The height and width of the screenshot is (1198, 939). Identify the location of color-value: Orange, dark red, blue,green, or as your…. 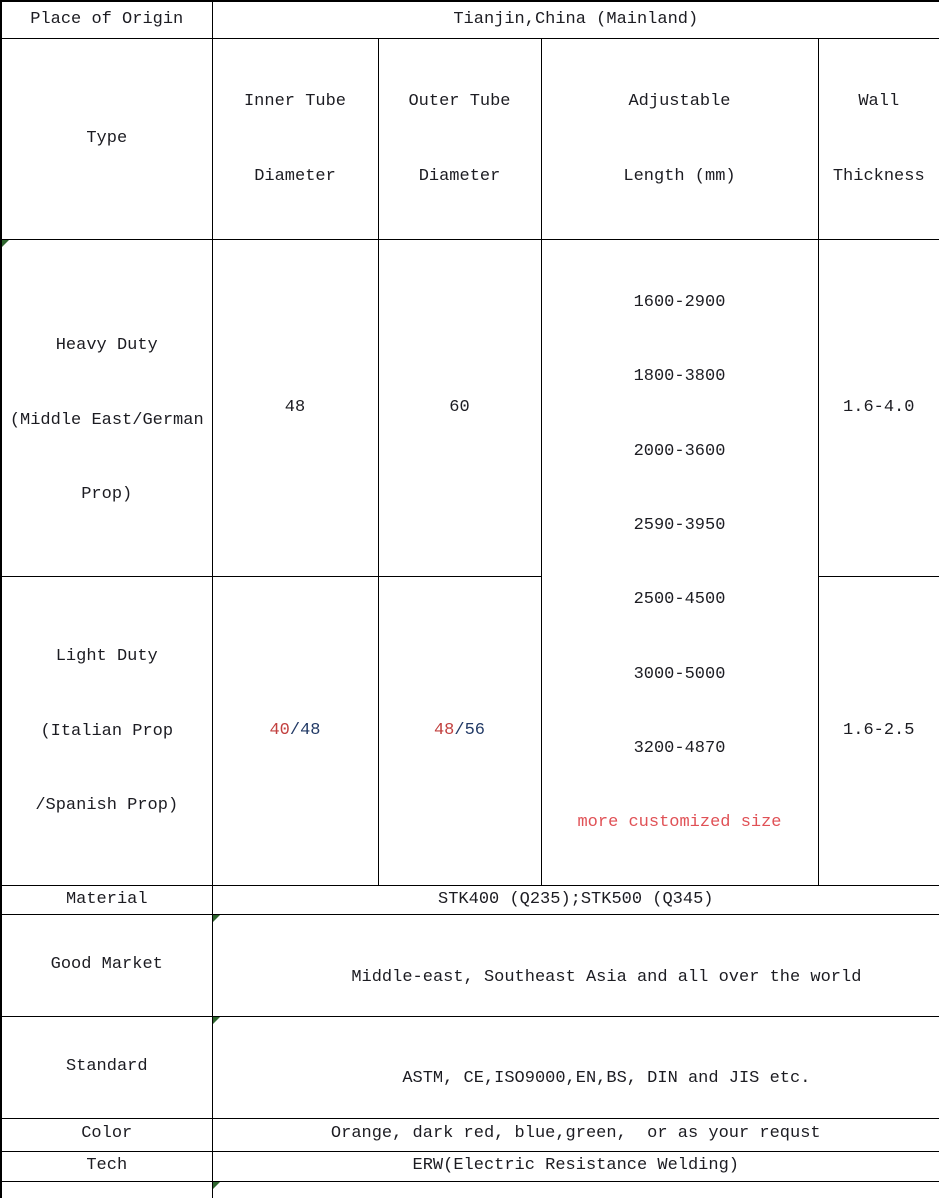
(575, 1134).